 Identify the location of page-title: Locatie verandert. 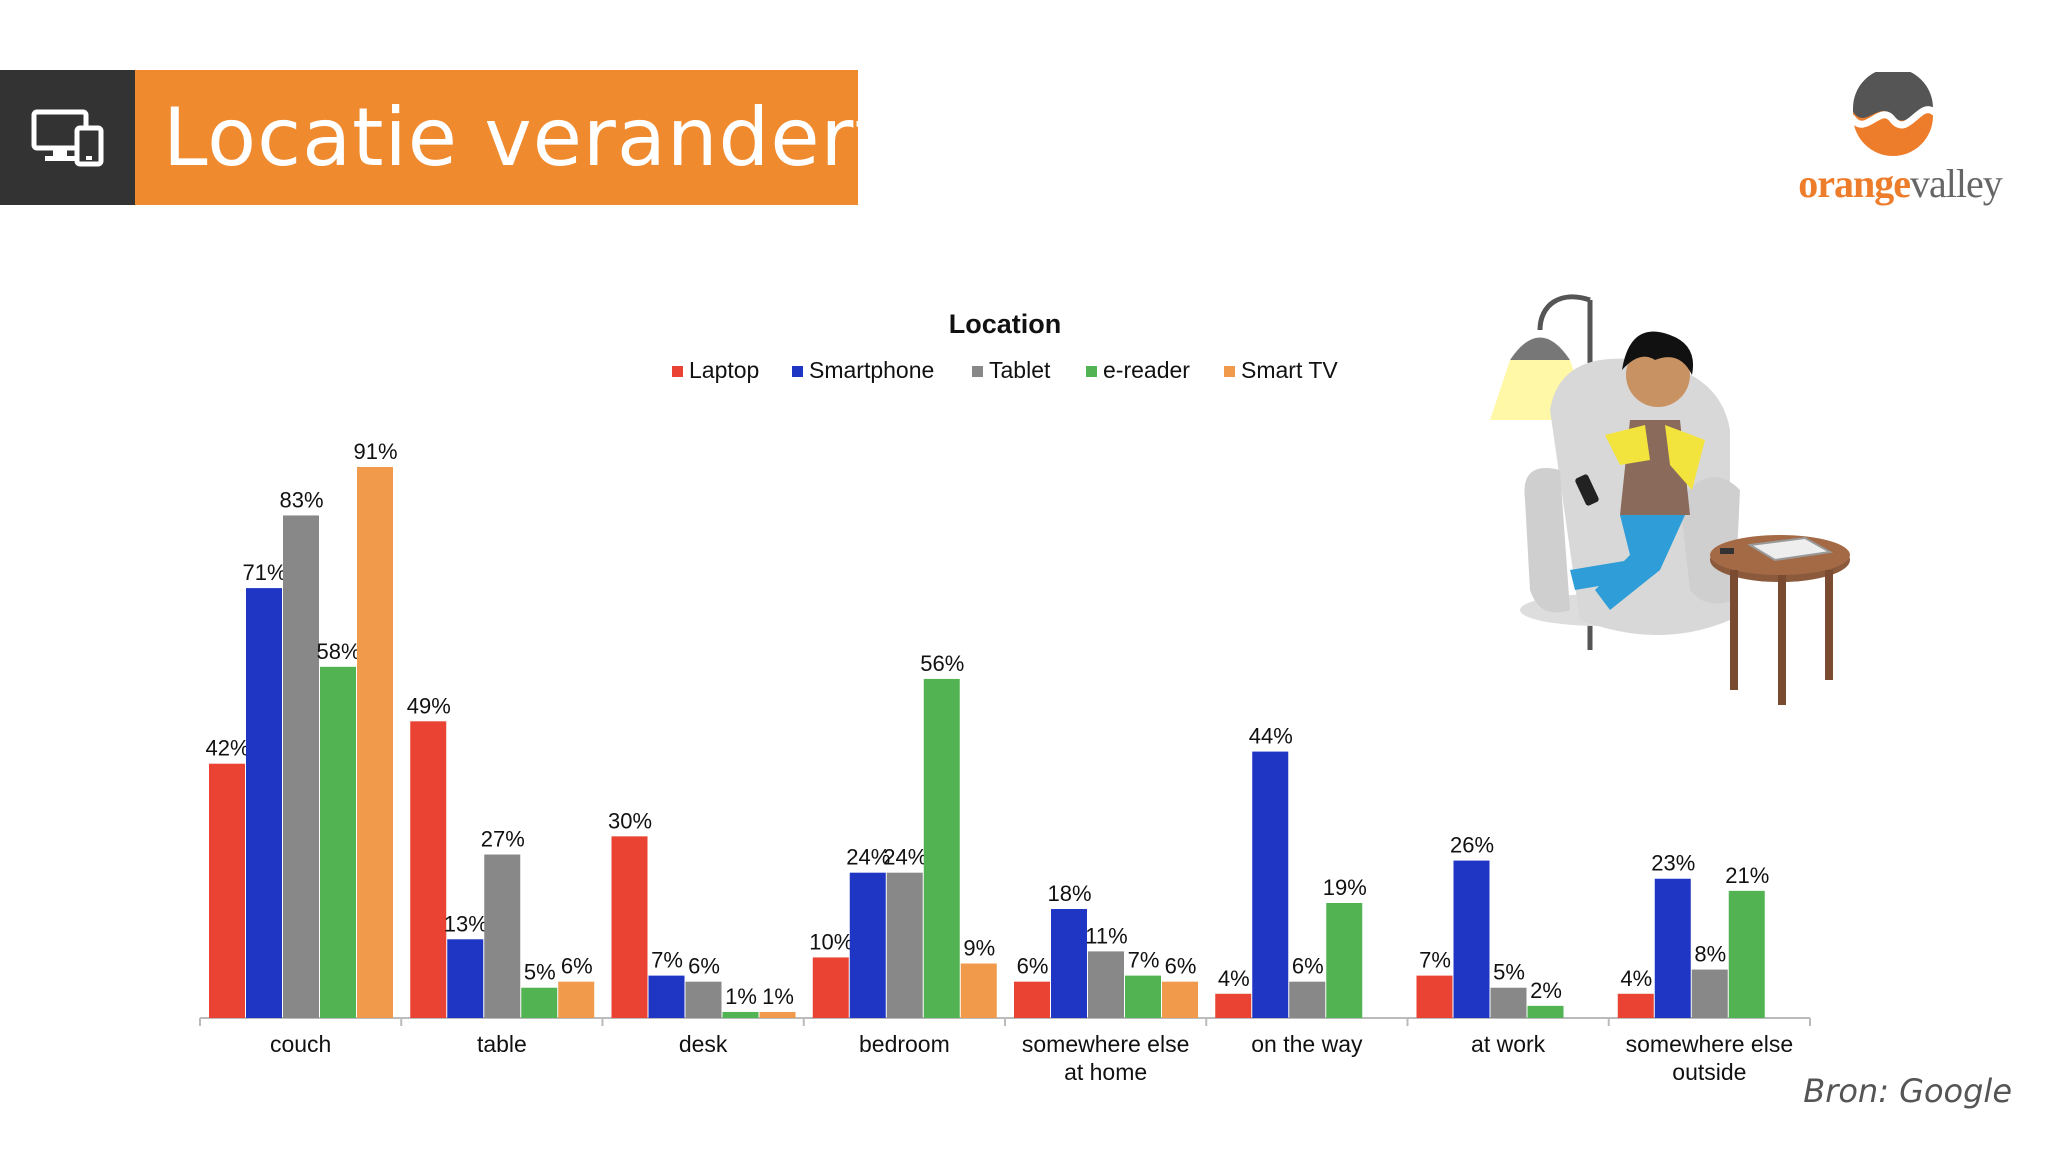
(525, 137).